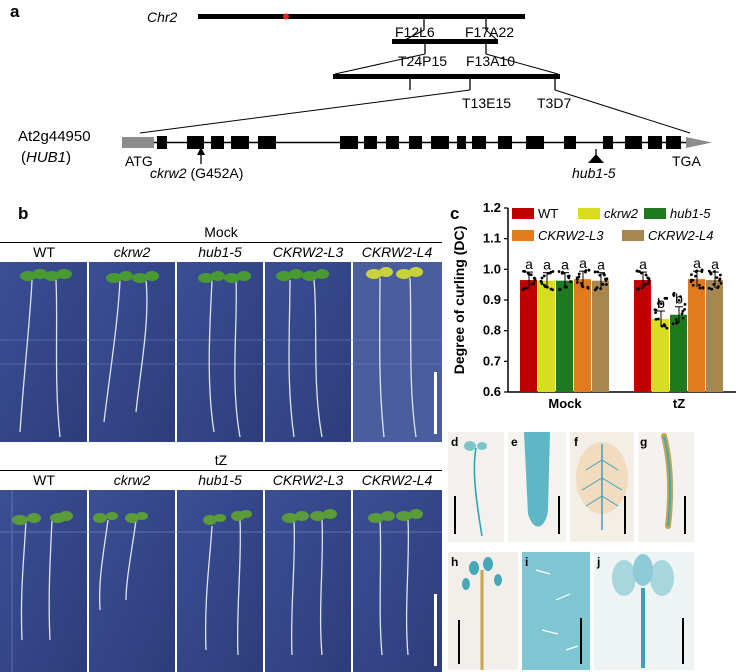 The height and width of the screenshot is (672, 746). I want to click on y-tick-label: 0.7, so click(492, 360).